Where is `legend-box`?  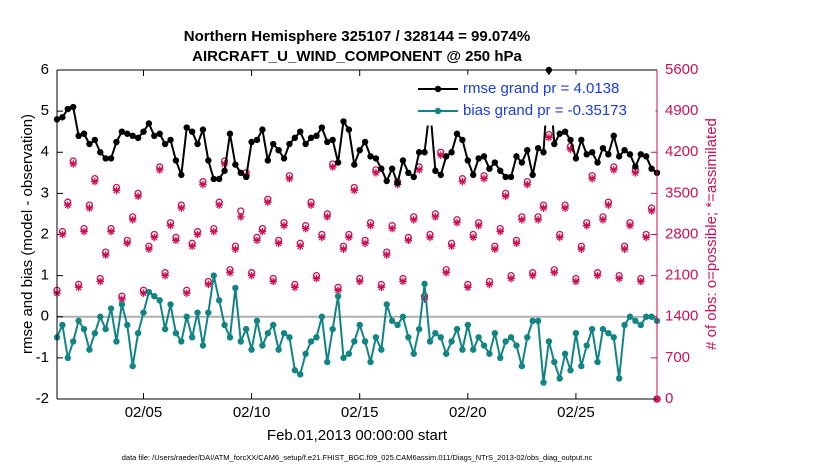 legend-box is located at coordinates (535, 100).